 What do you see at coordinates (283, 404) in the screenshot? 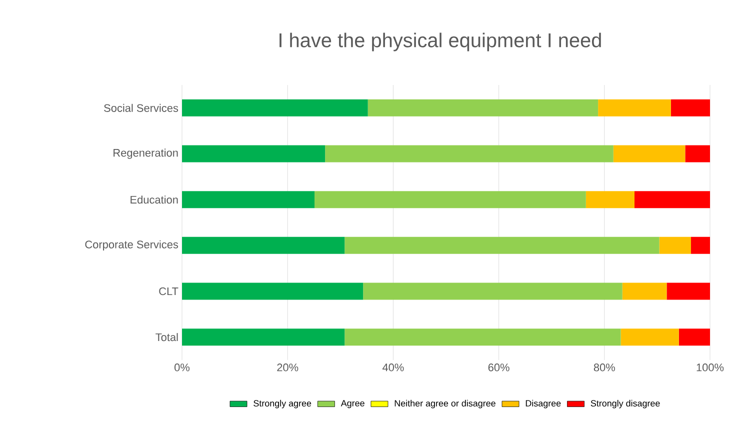
I see `legend-label: Strongly agree` at bounding box center [283, 404].